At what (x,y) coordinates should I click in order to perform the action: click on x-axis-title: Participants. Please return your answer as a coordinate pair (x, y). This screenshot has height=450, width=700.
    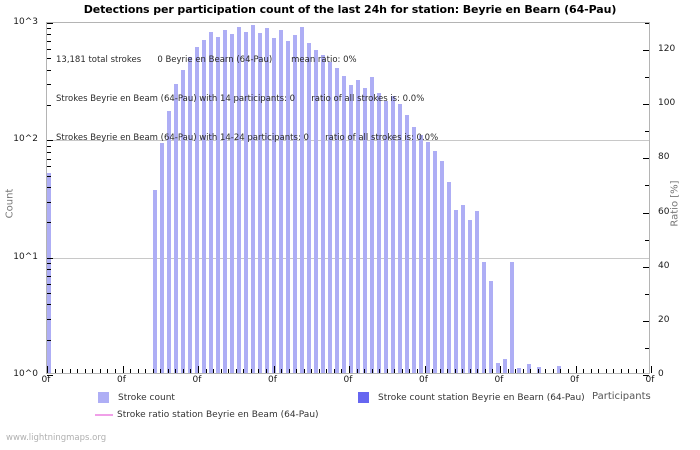
    Looking at the image, I should click on (621, 396).